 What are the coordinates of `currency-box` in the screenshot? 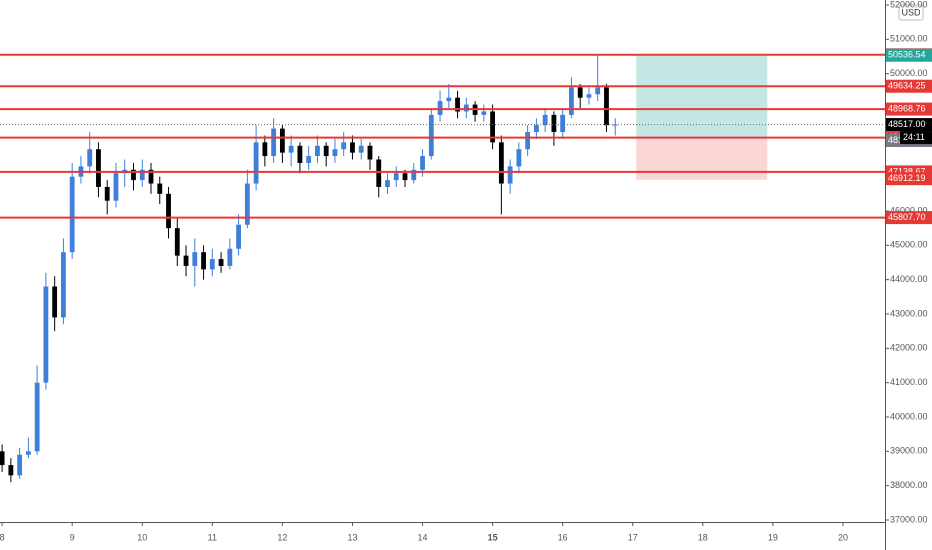 It's located at (911, 12).